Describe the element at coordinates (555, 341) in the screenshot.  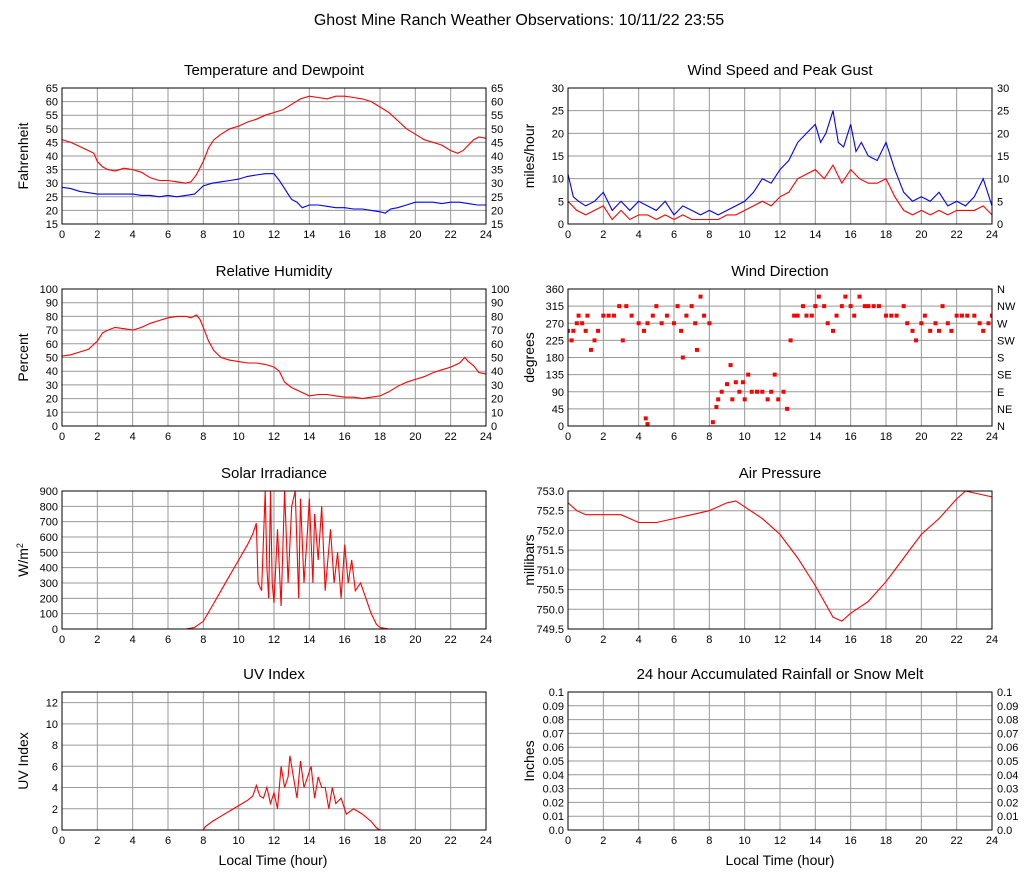
I see `y-tick-label: 225` at that location.